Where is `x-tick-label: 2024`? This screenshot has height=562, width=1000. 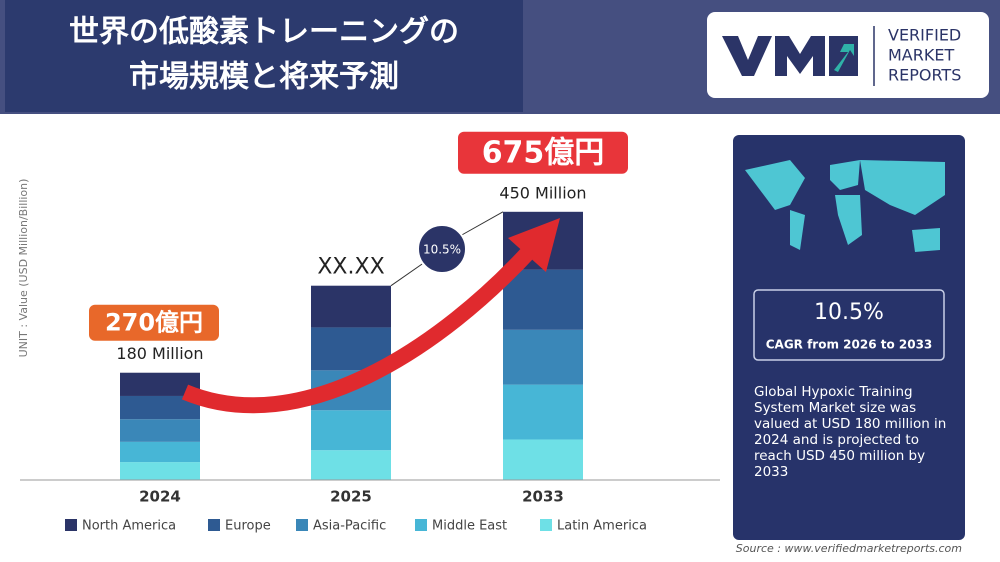
x-tick-label: 2024 is located at coordinates (160, 497).